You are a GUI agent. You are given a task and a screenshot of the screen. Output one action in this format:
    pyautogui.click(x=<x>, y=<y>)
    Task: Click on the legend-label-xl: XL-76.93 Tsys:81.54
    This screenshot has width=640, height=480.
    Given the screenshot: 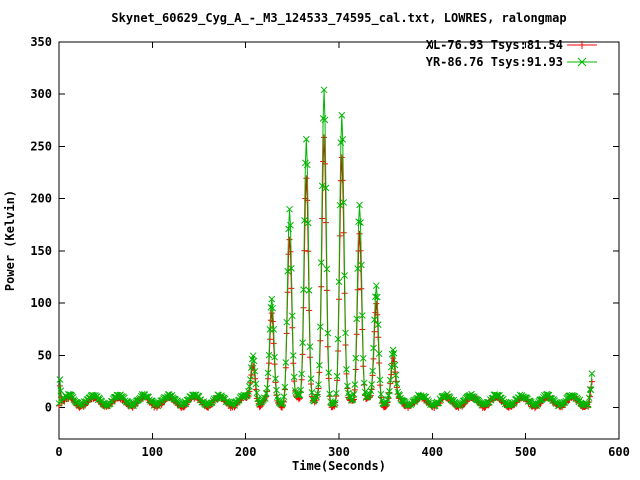 What is the action you would take?
    pyautogui.click(x=494, y=45)
    